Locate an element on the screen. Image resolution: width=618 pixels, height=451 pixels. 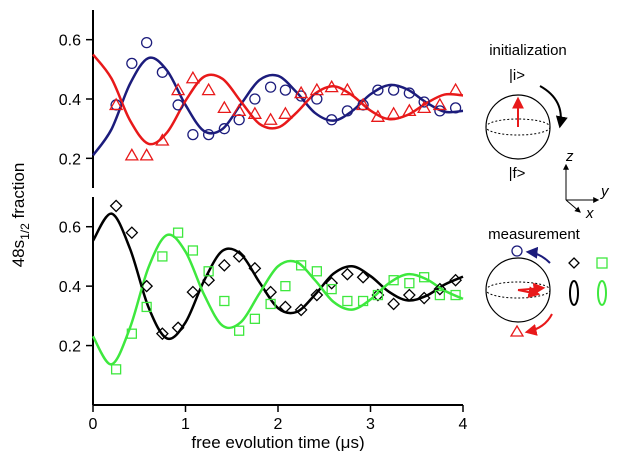
label-y: y is located at coordinates (605, 191).